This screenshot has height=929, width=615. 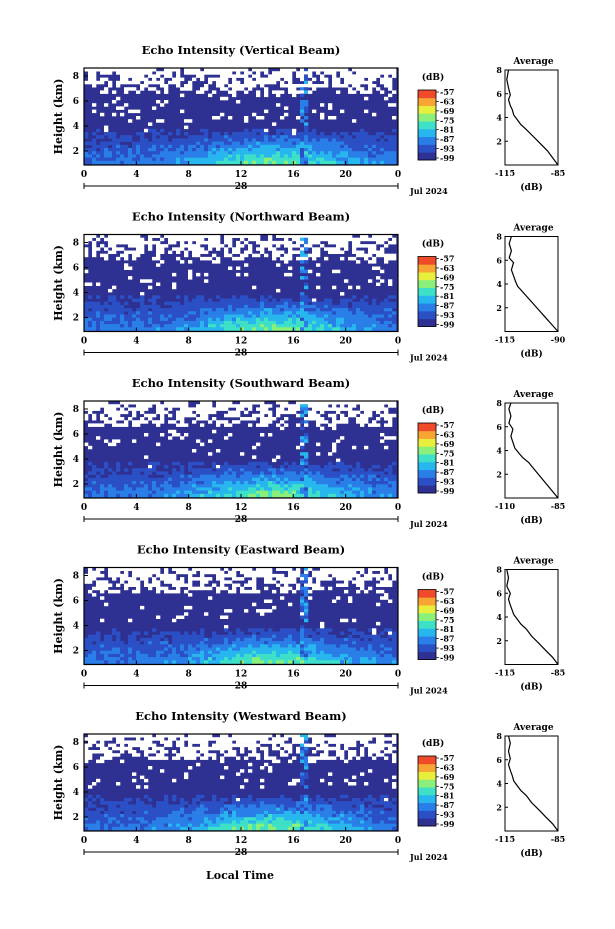 I want to click on average-x-tick-label: -115, so click(x=505, y=173).